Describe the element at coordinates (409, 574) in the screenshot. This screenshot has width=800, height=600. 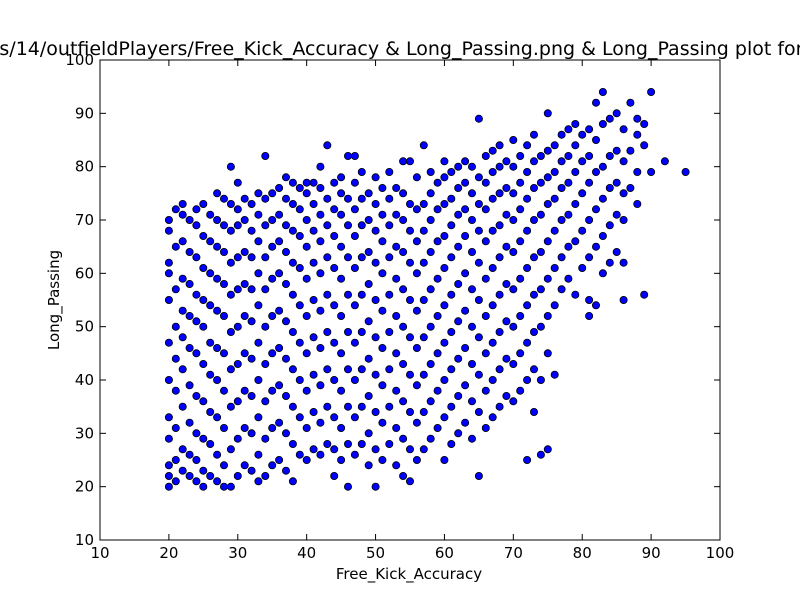
I see `x-axis-label: Free_Kick_Accuracy` at that location.